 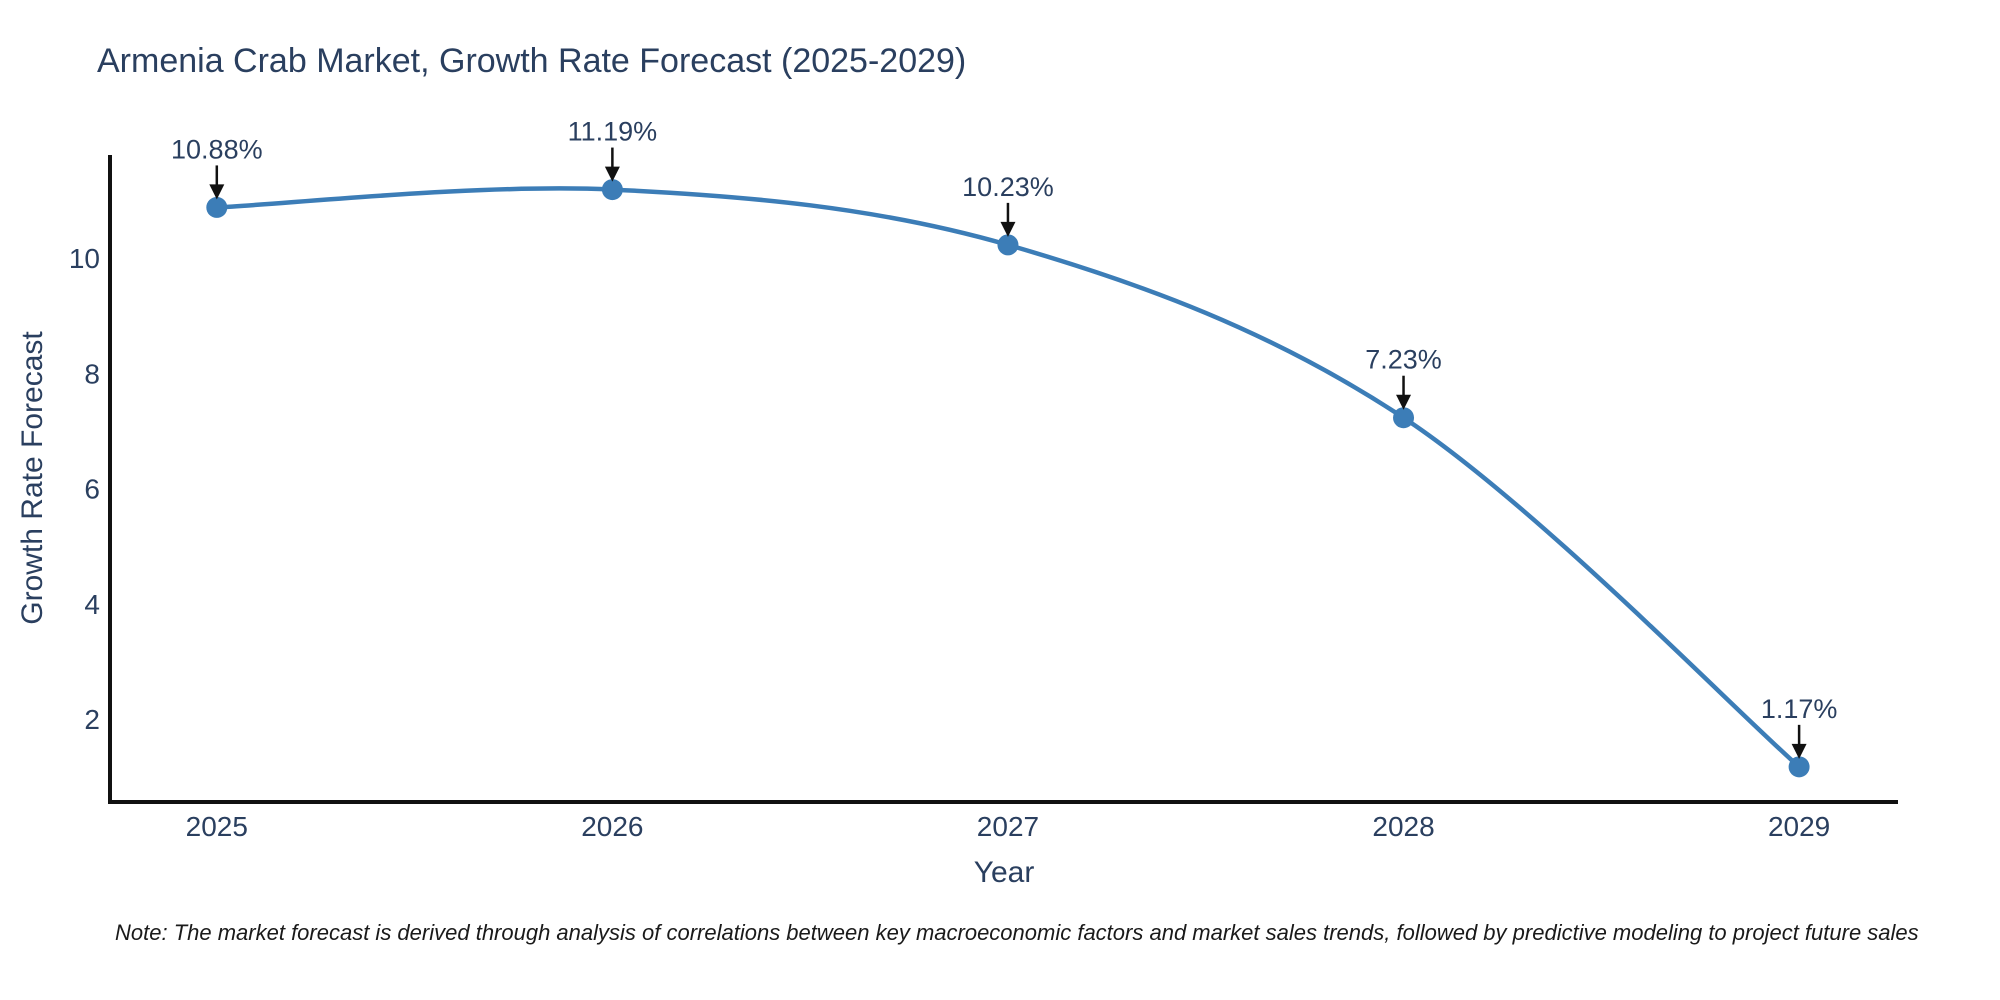 What do you see at coordinates (1004, 872) in the screenshot?
I see `x-axis-title: Year` at bounding box center [1004, 872].